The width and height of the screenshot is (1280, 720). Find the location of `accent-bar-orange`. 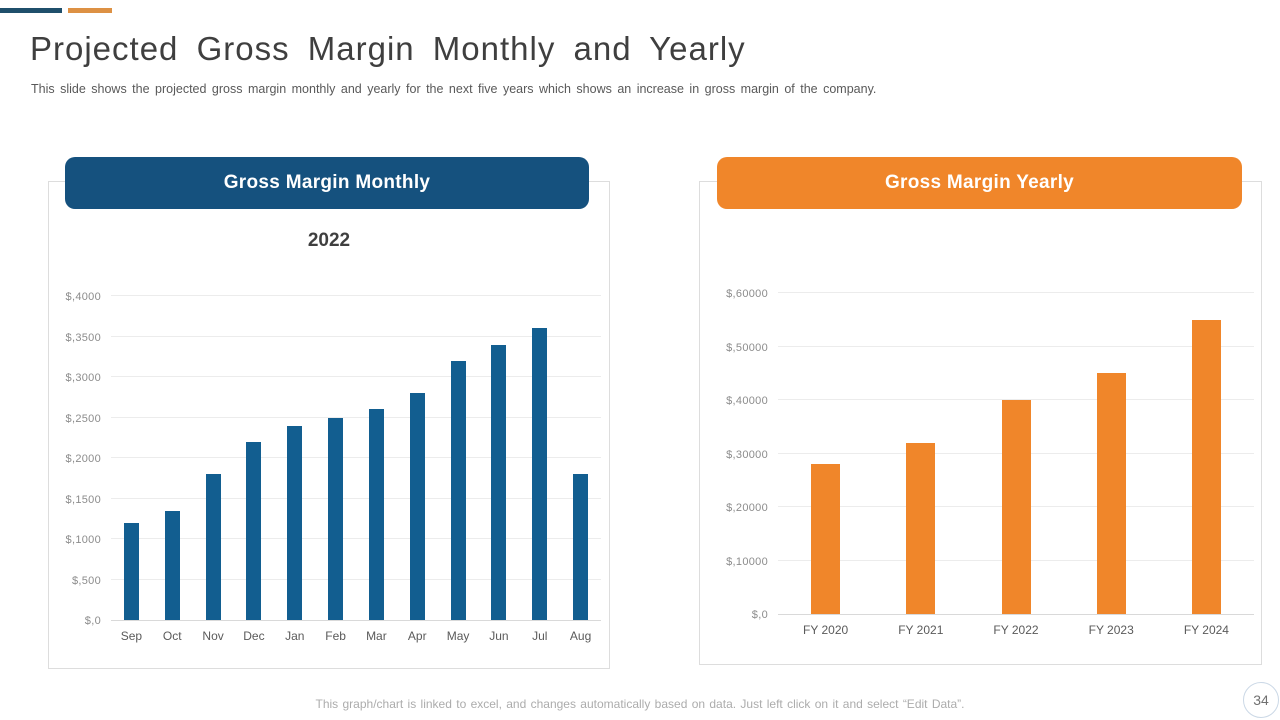

accent-bar-orange is located at coordinates (90, 10).